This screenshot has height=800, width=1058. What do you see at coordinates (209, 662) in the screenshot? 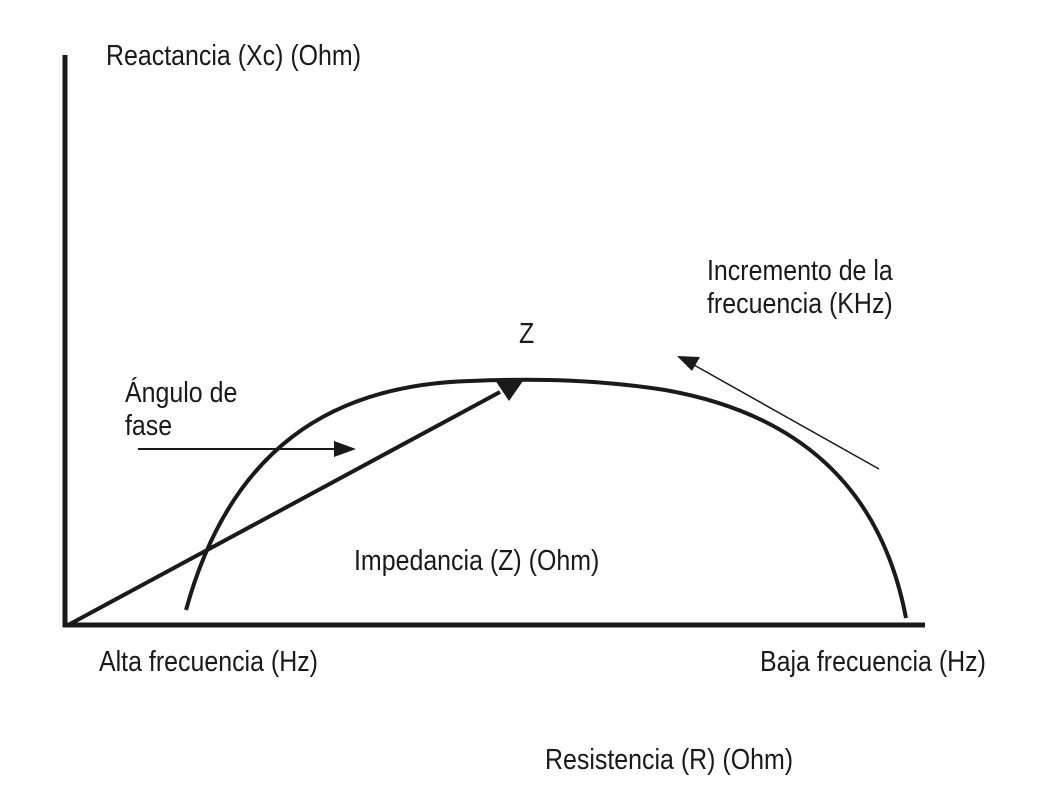
I see `high-frequency-label: Alta frecuencia (Hz)` at bounding box center [209, 662].